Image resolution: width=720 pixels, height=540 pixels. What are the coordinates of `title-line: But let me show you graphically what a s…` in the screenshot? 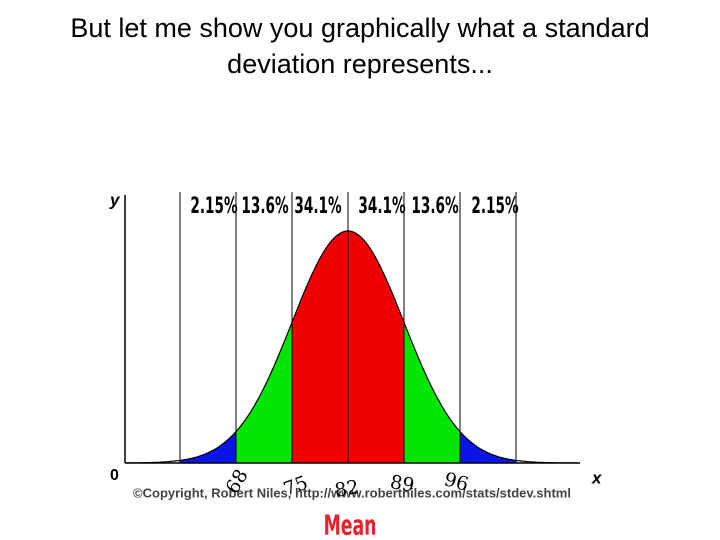 It's located at (360, 28).